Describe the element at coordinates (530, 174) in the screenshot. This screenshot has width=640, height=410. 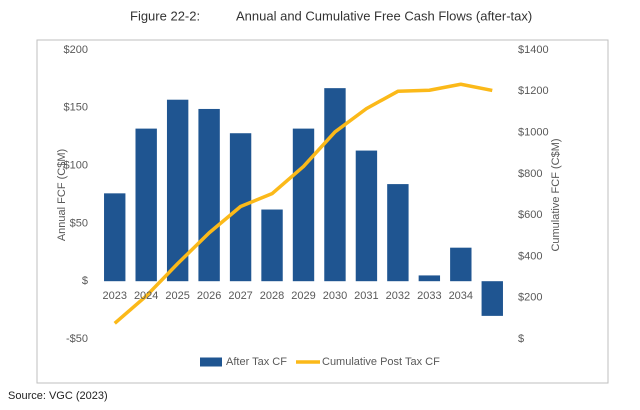
I see `y2-tick-label: $800` at that location.